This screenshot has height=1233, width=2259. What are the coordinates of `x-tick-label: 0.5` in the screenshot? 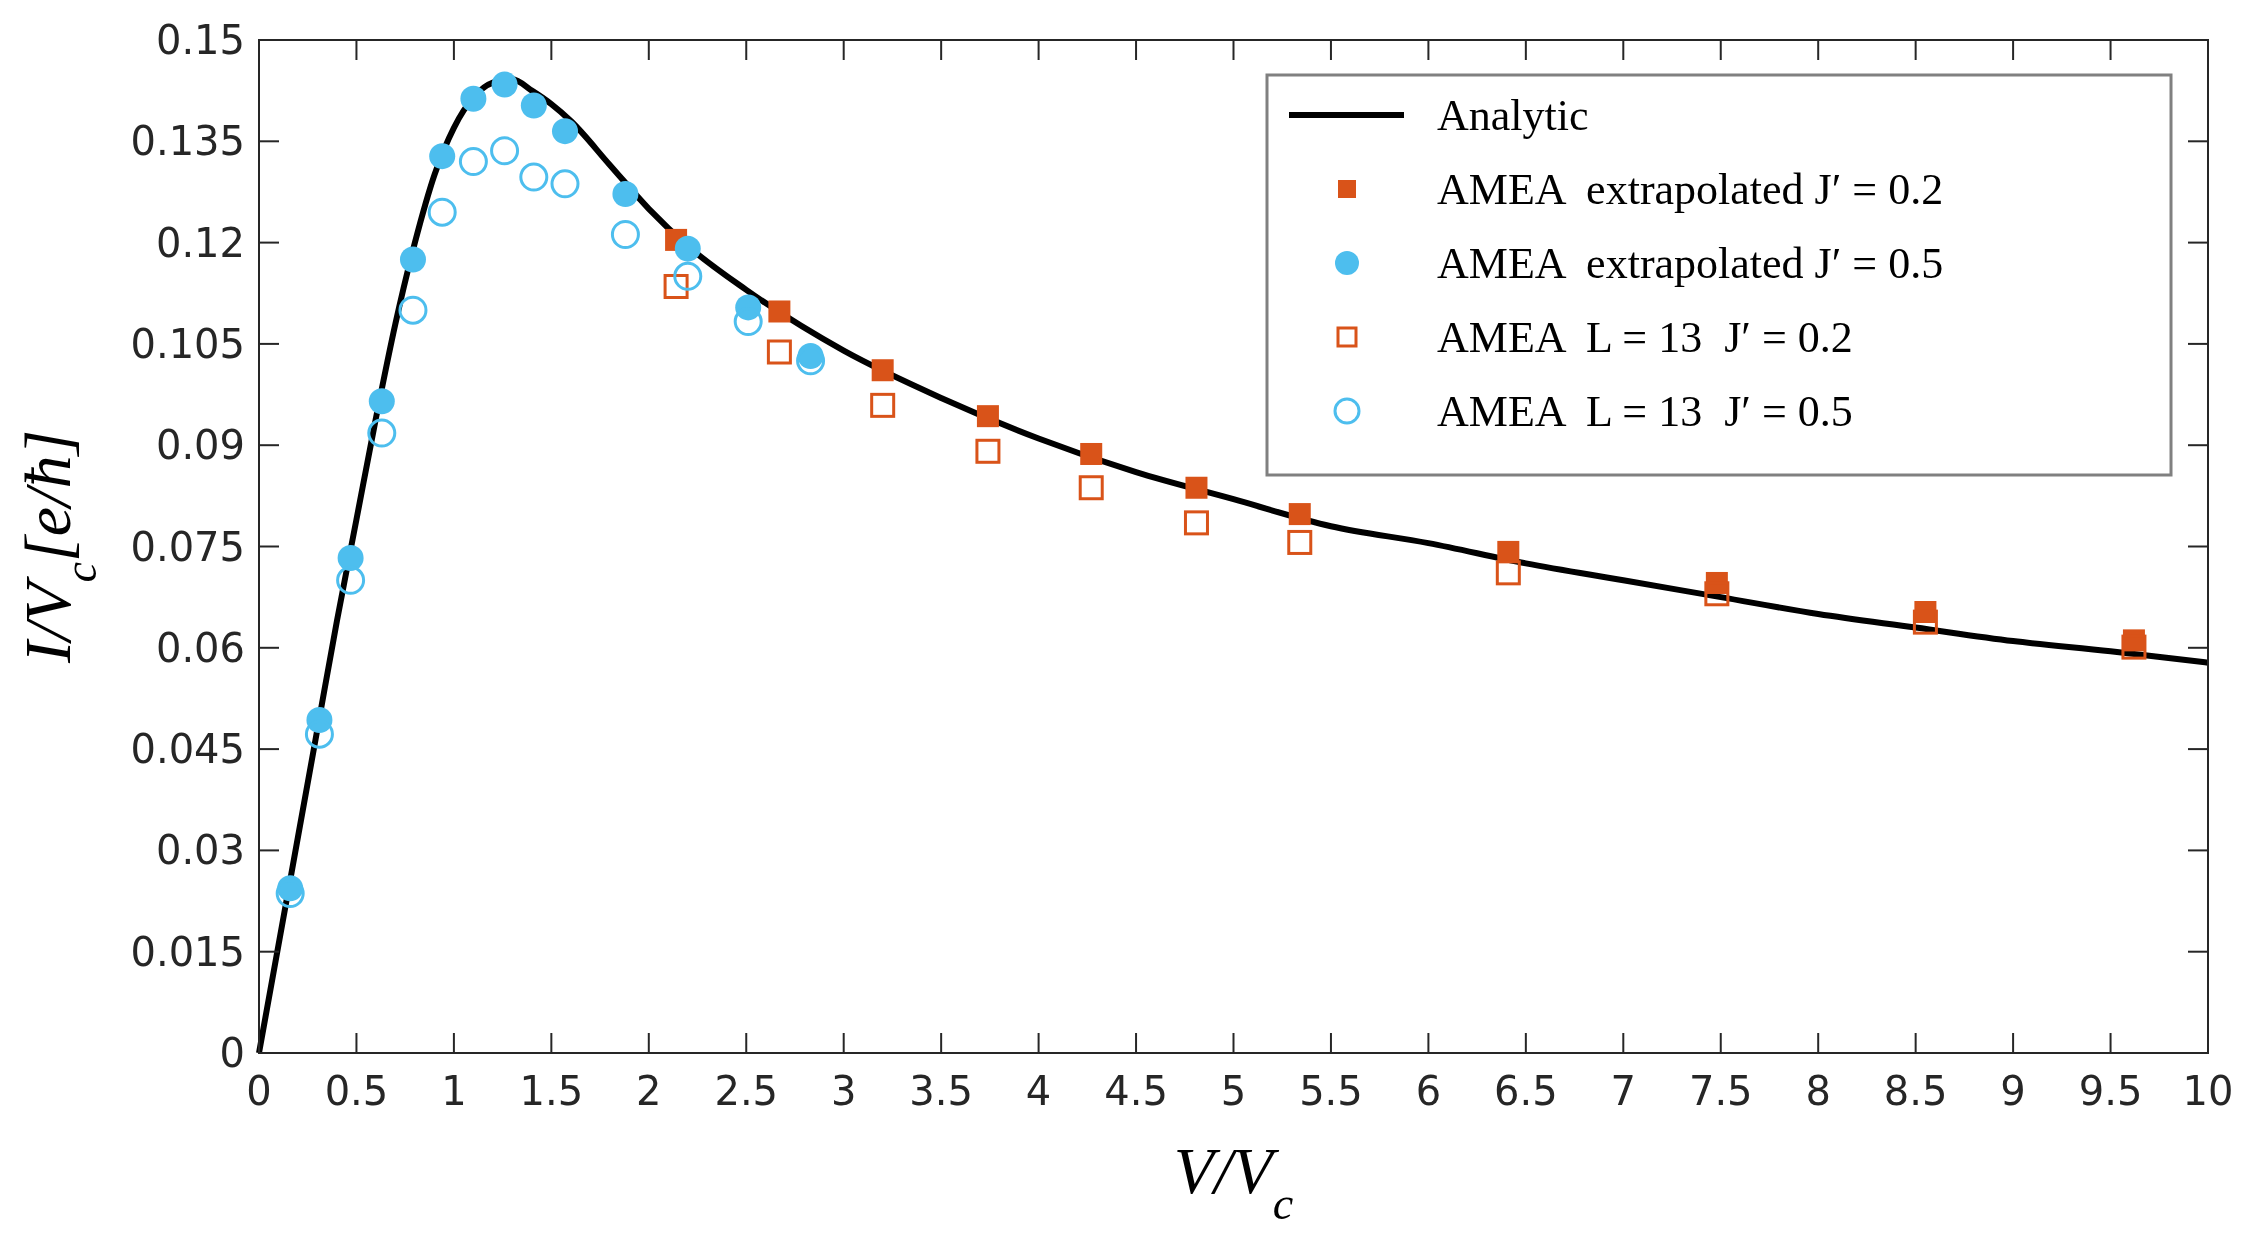 It's located at (356, 1091).